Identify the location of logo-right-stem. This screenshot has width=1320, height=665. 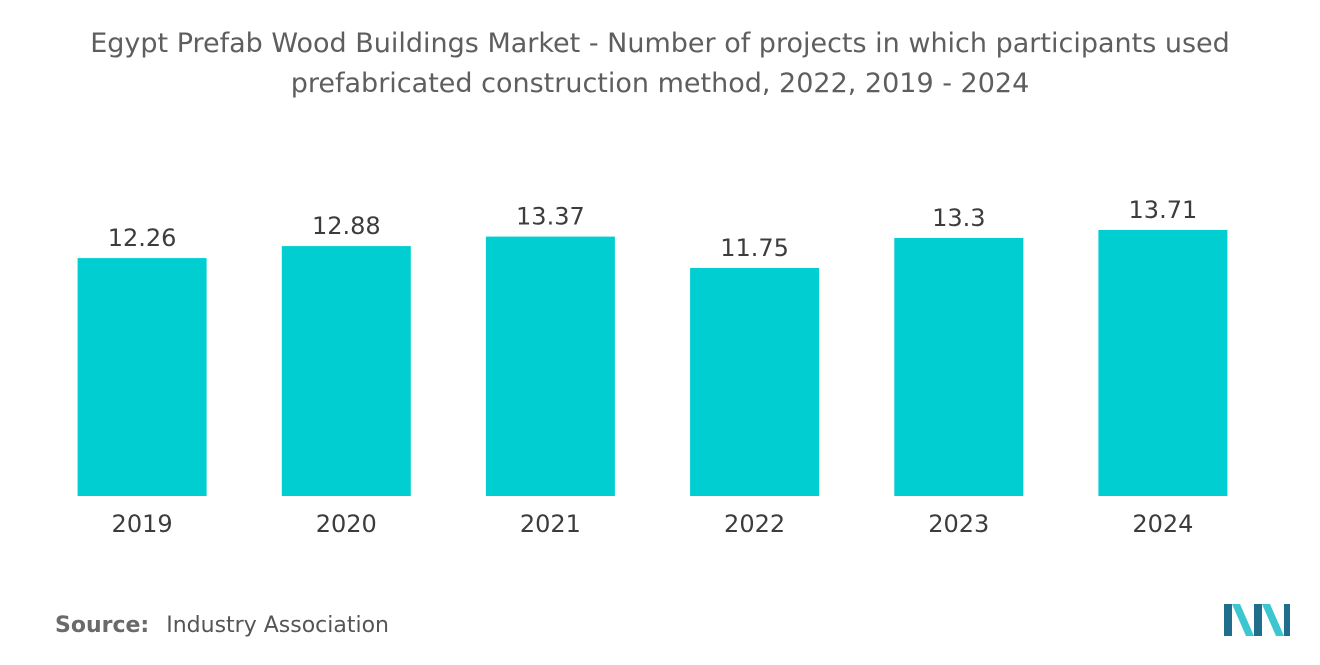
(1287, 620).